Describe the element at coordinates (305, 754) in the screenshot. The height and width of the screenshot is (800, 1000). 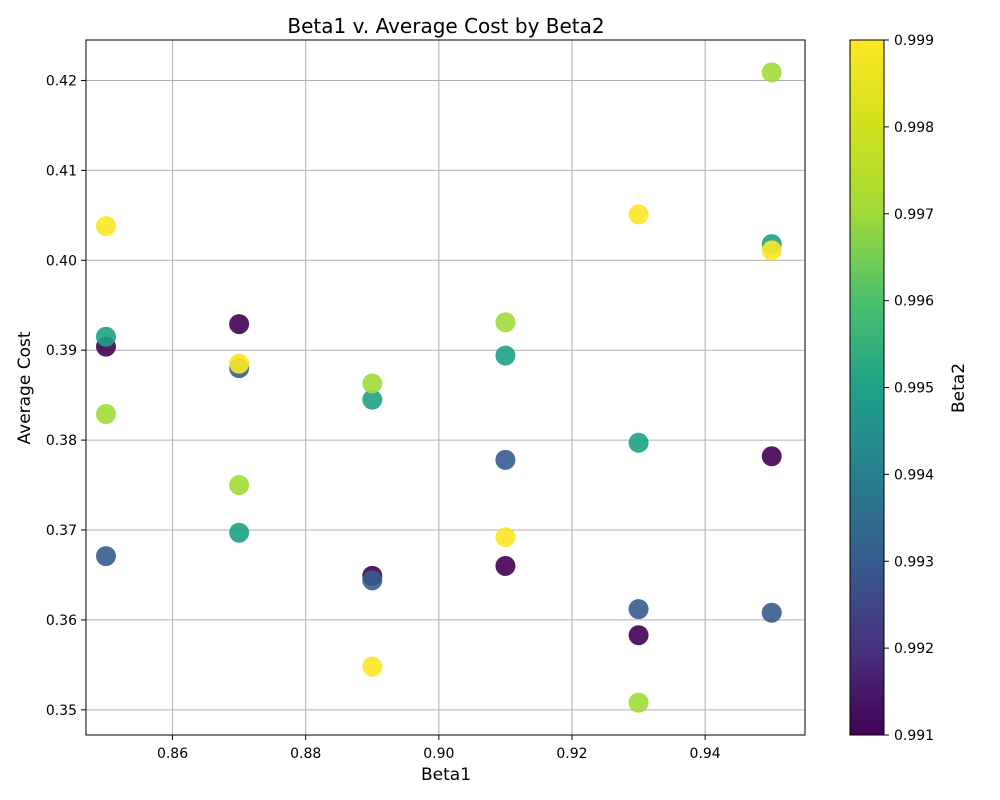
I see `x-tick-label: 0.88` at that location.